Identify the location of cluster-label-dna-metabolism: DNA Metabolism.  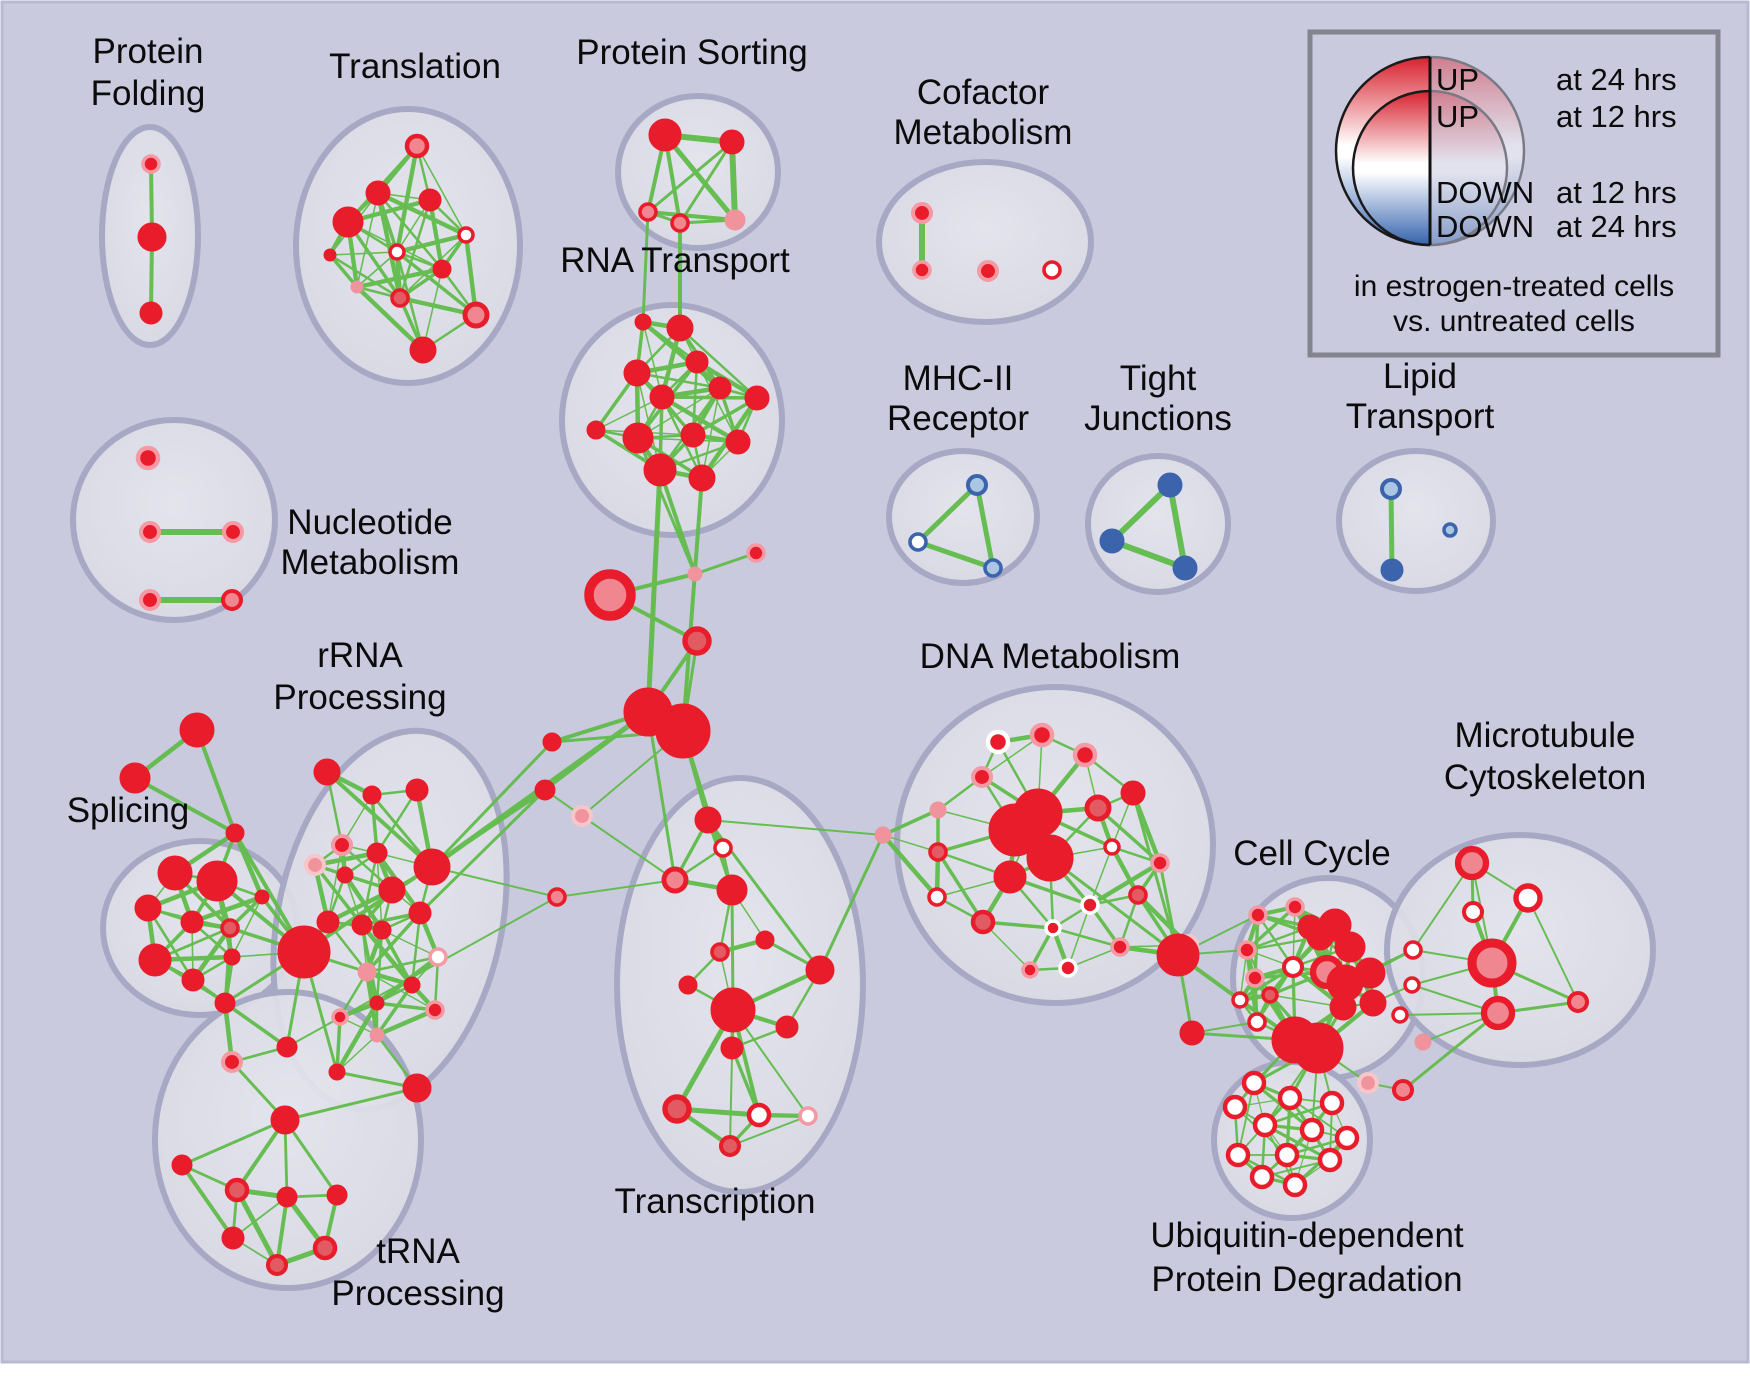
(1050, 656).